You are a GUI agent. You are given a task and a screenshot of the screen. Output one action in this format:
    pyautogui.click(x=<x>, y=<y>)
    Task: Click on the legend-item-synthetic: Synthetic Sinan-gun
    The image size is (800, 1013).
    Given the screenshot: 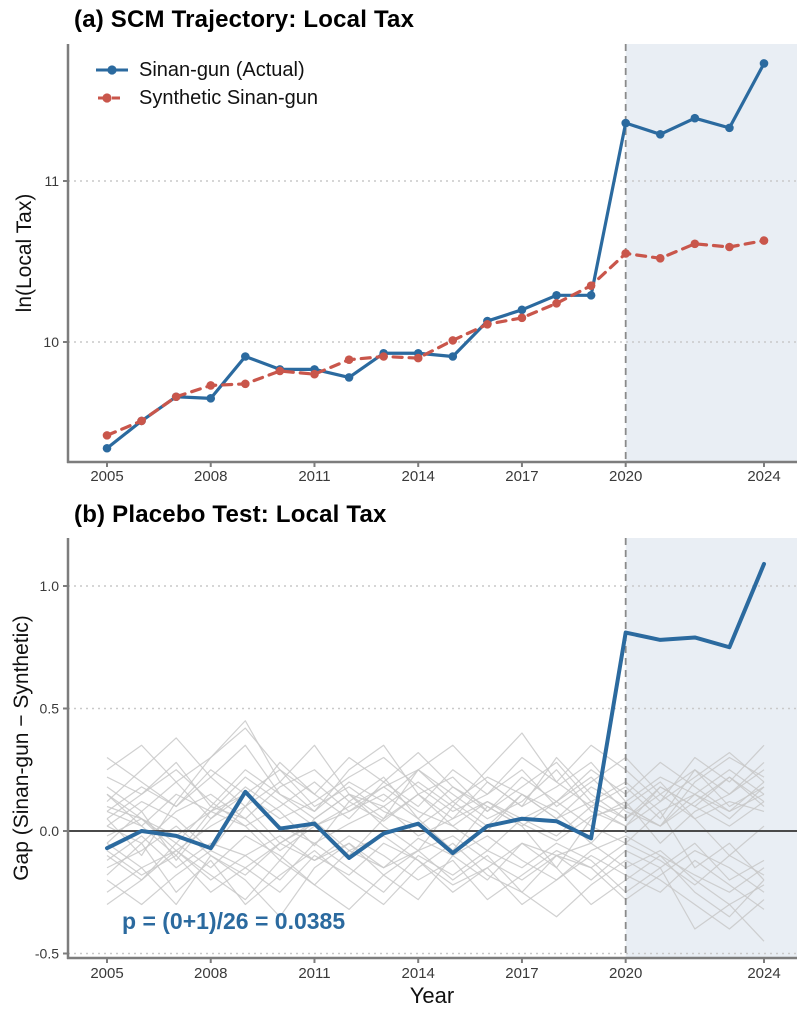 What is the action you would take?
    pyautogui.click(x=206, y=98)
    